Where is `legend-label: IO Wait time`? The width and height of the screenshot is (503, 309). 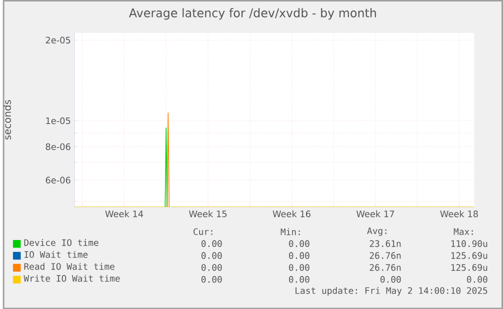
legend-label: IO Wait time is located at coordinates (56, 254).